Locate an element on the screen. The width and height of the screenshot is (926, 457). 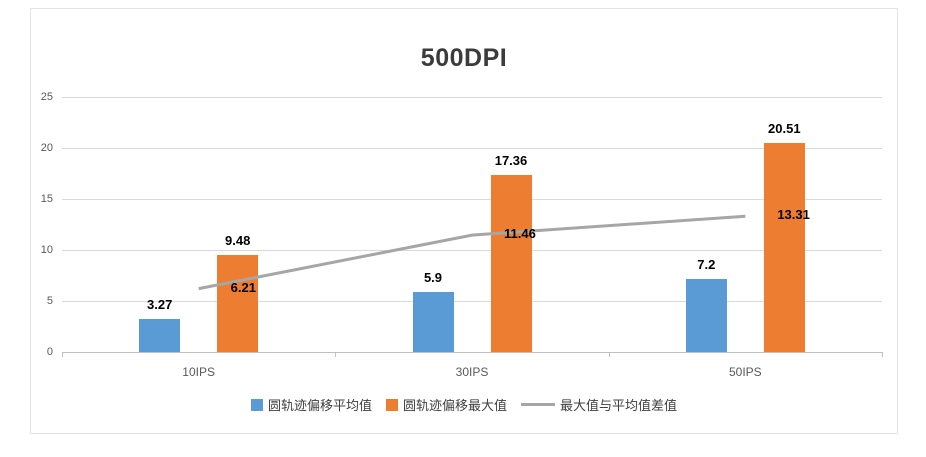
y-axis-tick-label: 20 is located at coordinates (46, 148).